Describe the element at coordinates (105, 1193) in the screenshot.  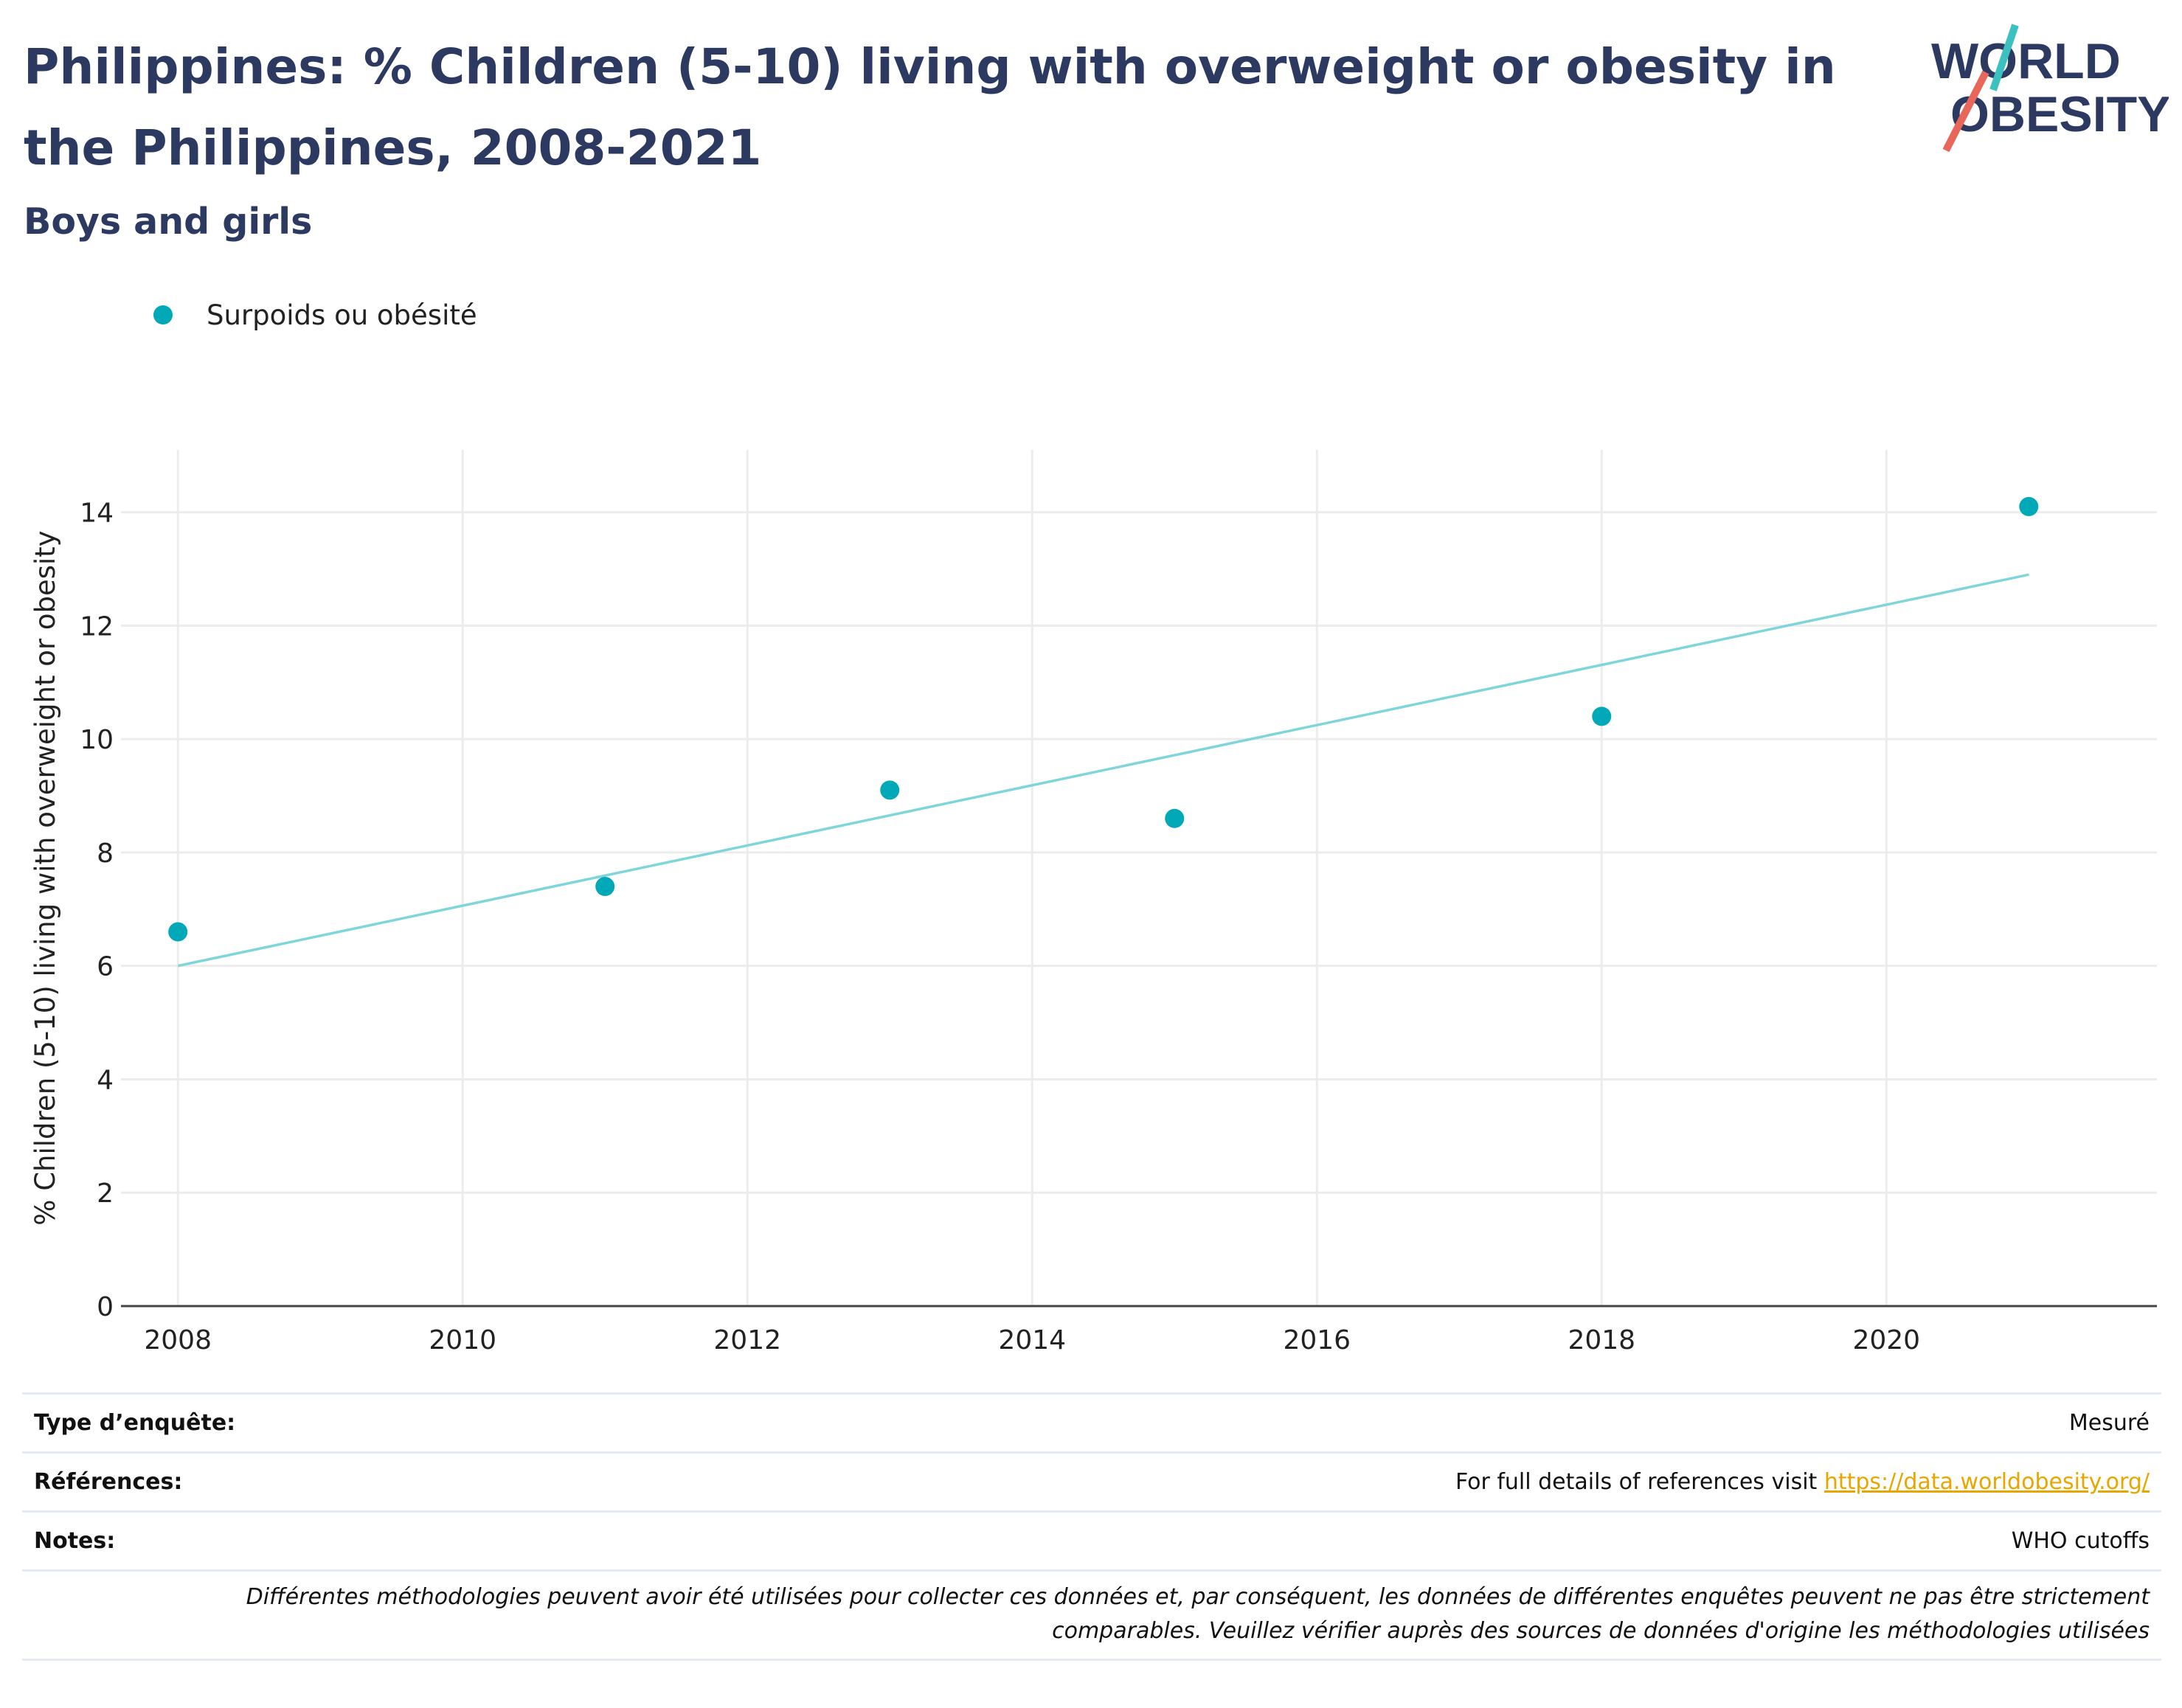
I see `y-tick-label: 2` at that location.